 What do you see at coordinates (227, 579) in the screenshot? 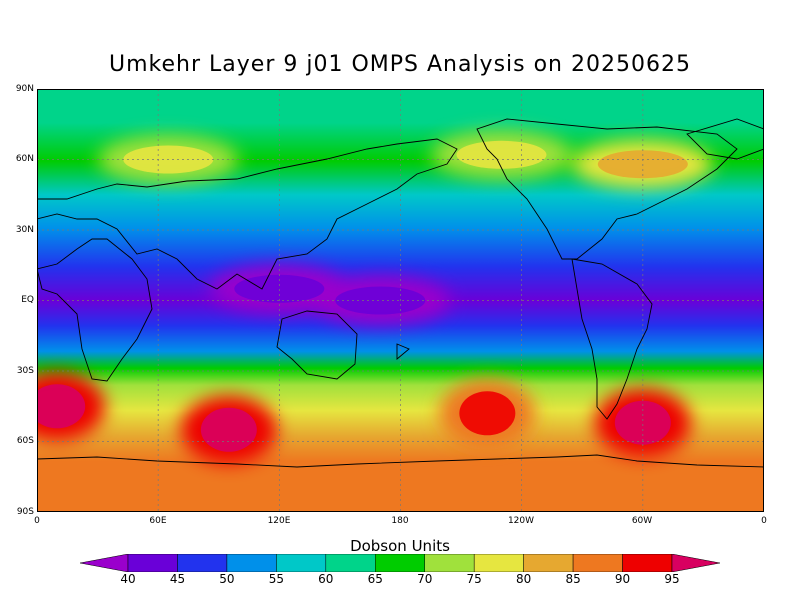
I see `colorbar-label: 50` at bounding box center [227, 579].